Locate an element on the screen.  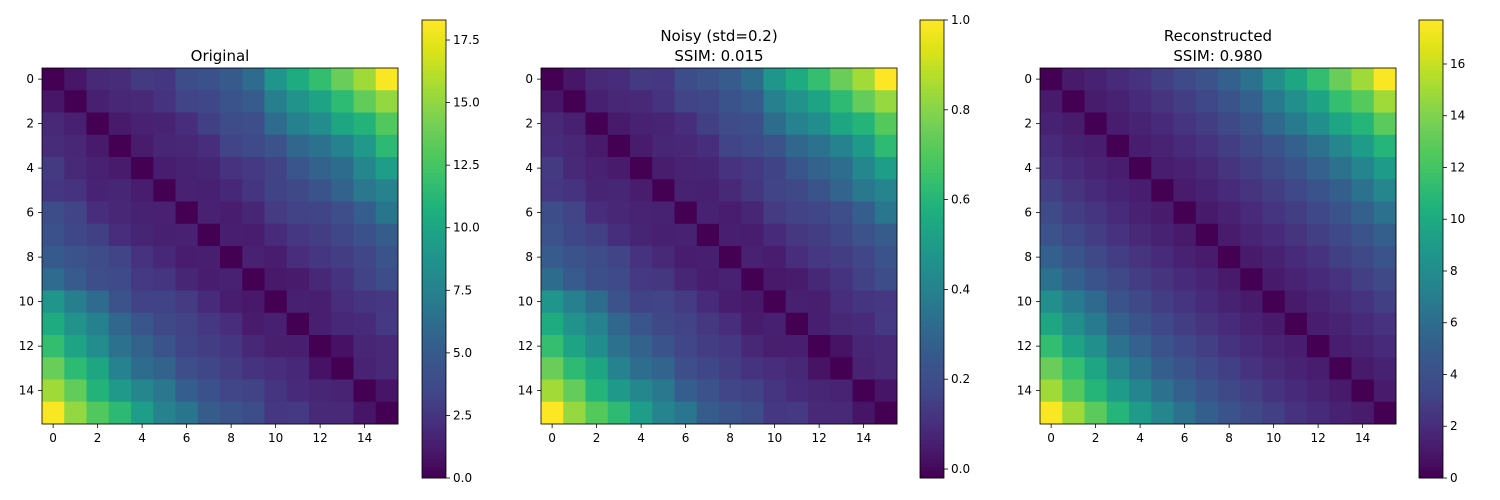
colorbar-tick-label: 4 is located at coordinates (1454, 374).